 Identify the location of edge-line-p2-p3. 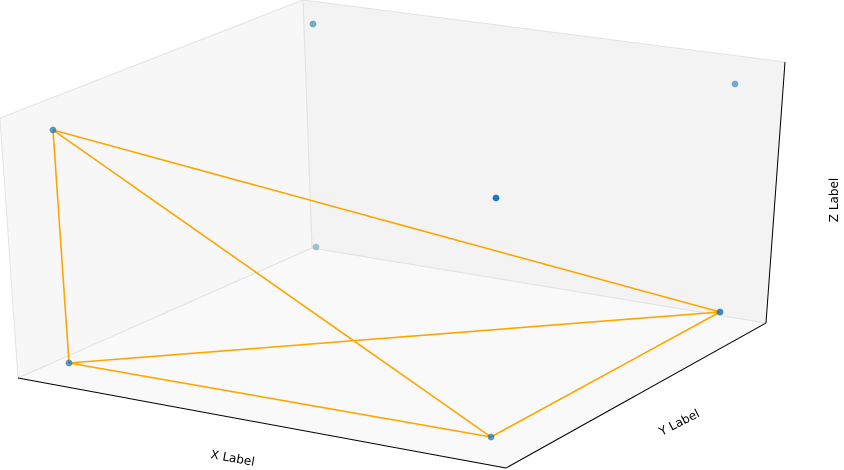
(280, 400).